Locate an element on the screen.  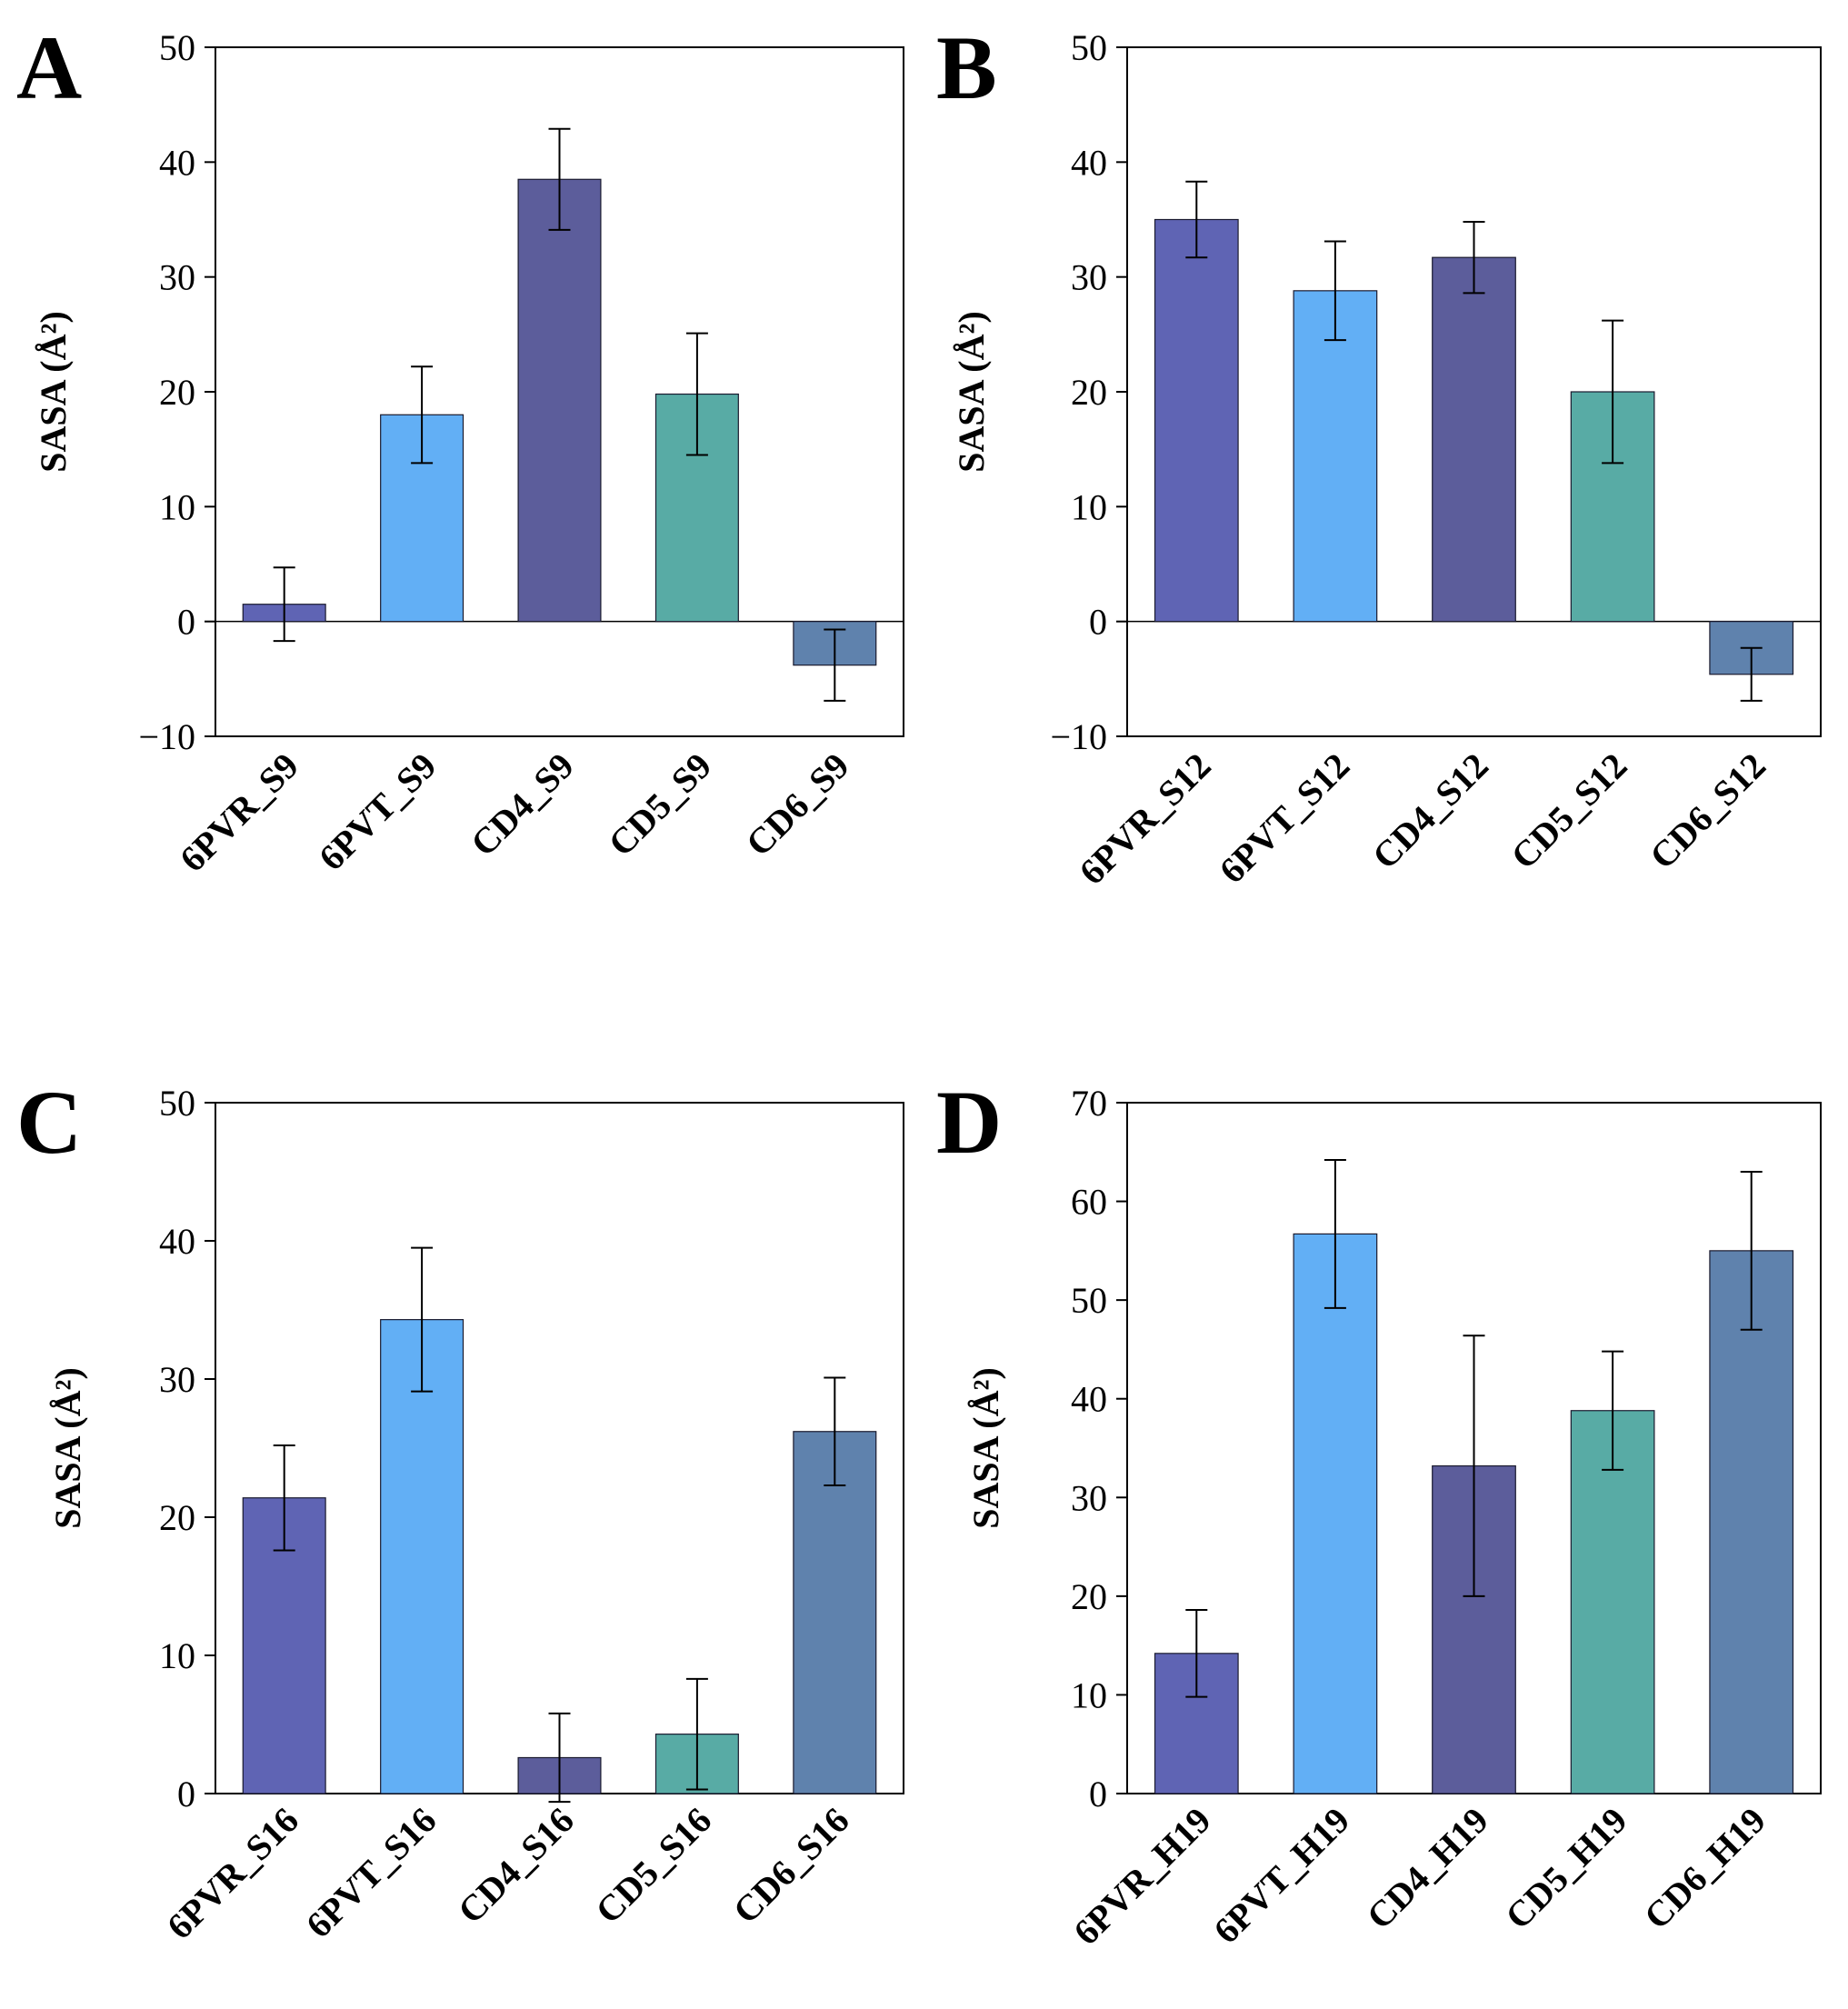
y-tick-label-c: 10 is located at coordinates (177, 1655).